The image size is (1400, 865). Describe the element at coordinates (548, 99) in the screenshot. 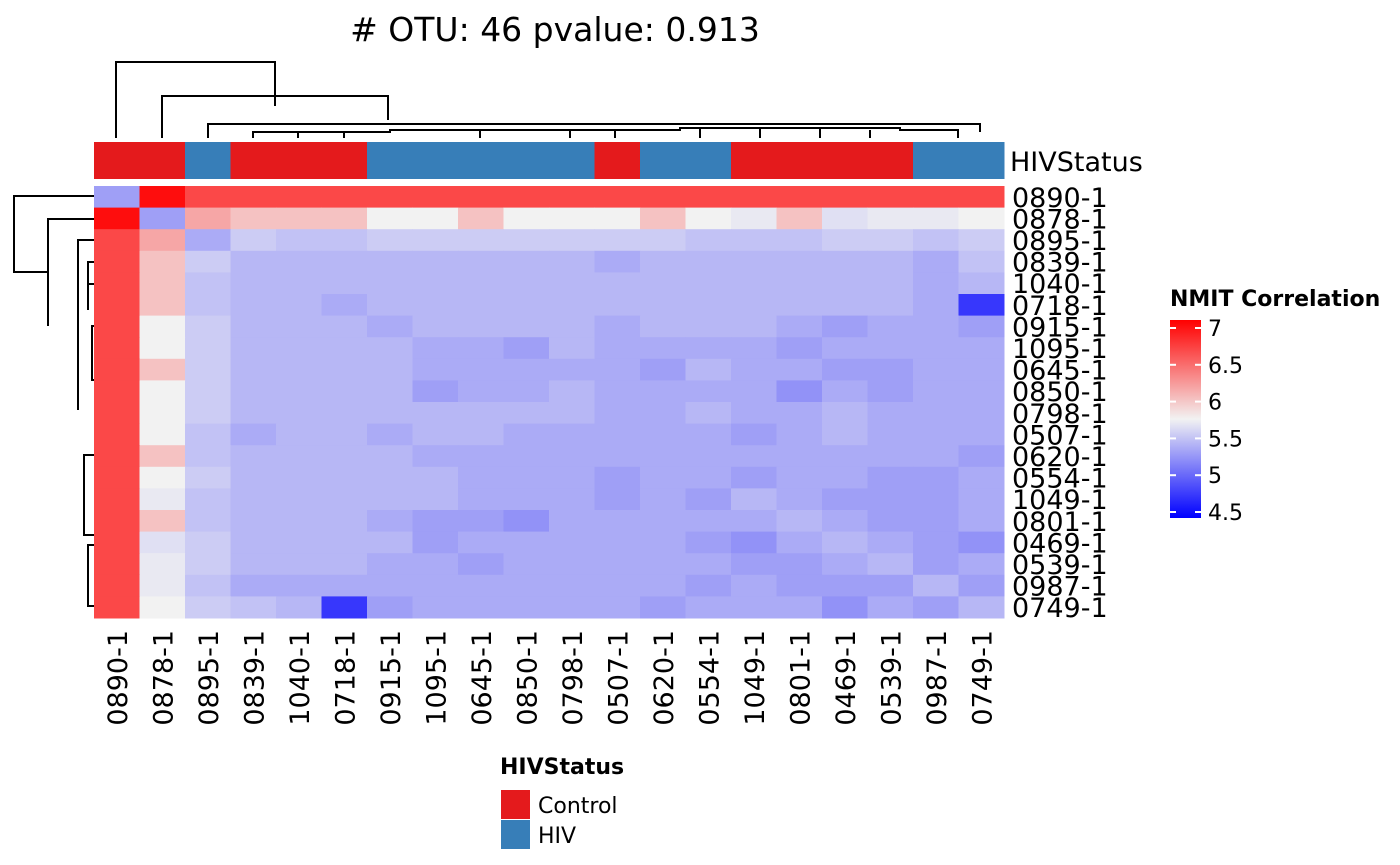

I see `column-dendrogram` at that location.